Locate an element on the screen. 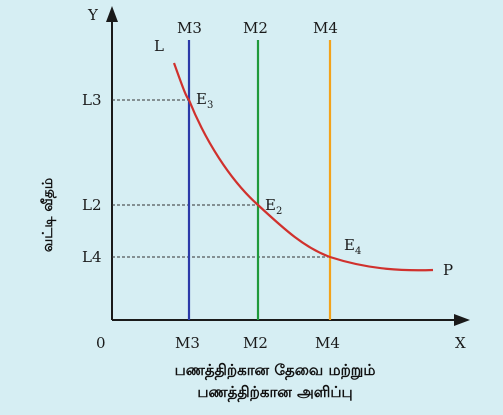  x-axis-title-line2: பணத்திற்கான அளிப்பு is located at coordinates (274, 392).